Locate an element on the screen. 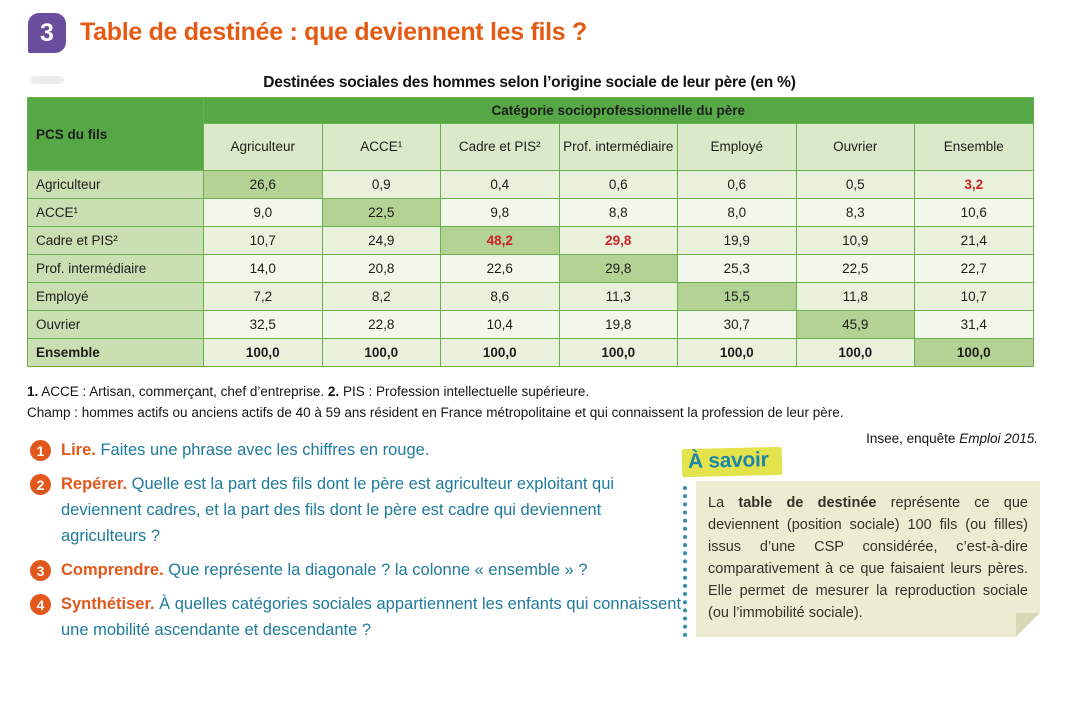 The image size is (1086, 726). row-label: Prof. intermédiaire is located at coordinates (115, 268).